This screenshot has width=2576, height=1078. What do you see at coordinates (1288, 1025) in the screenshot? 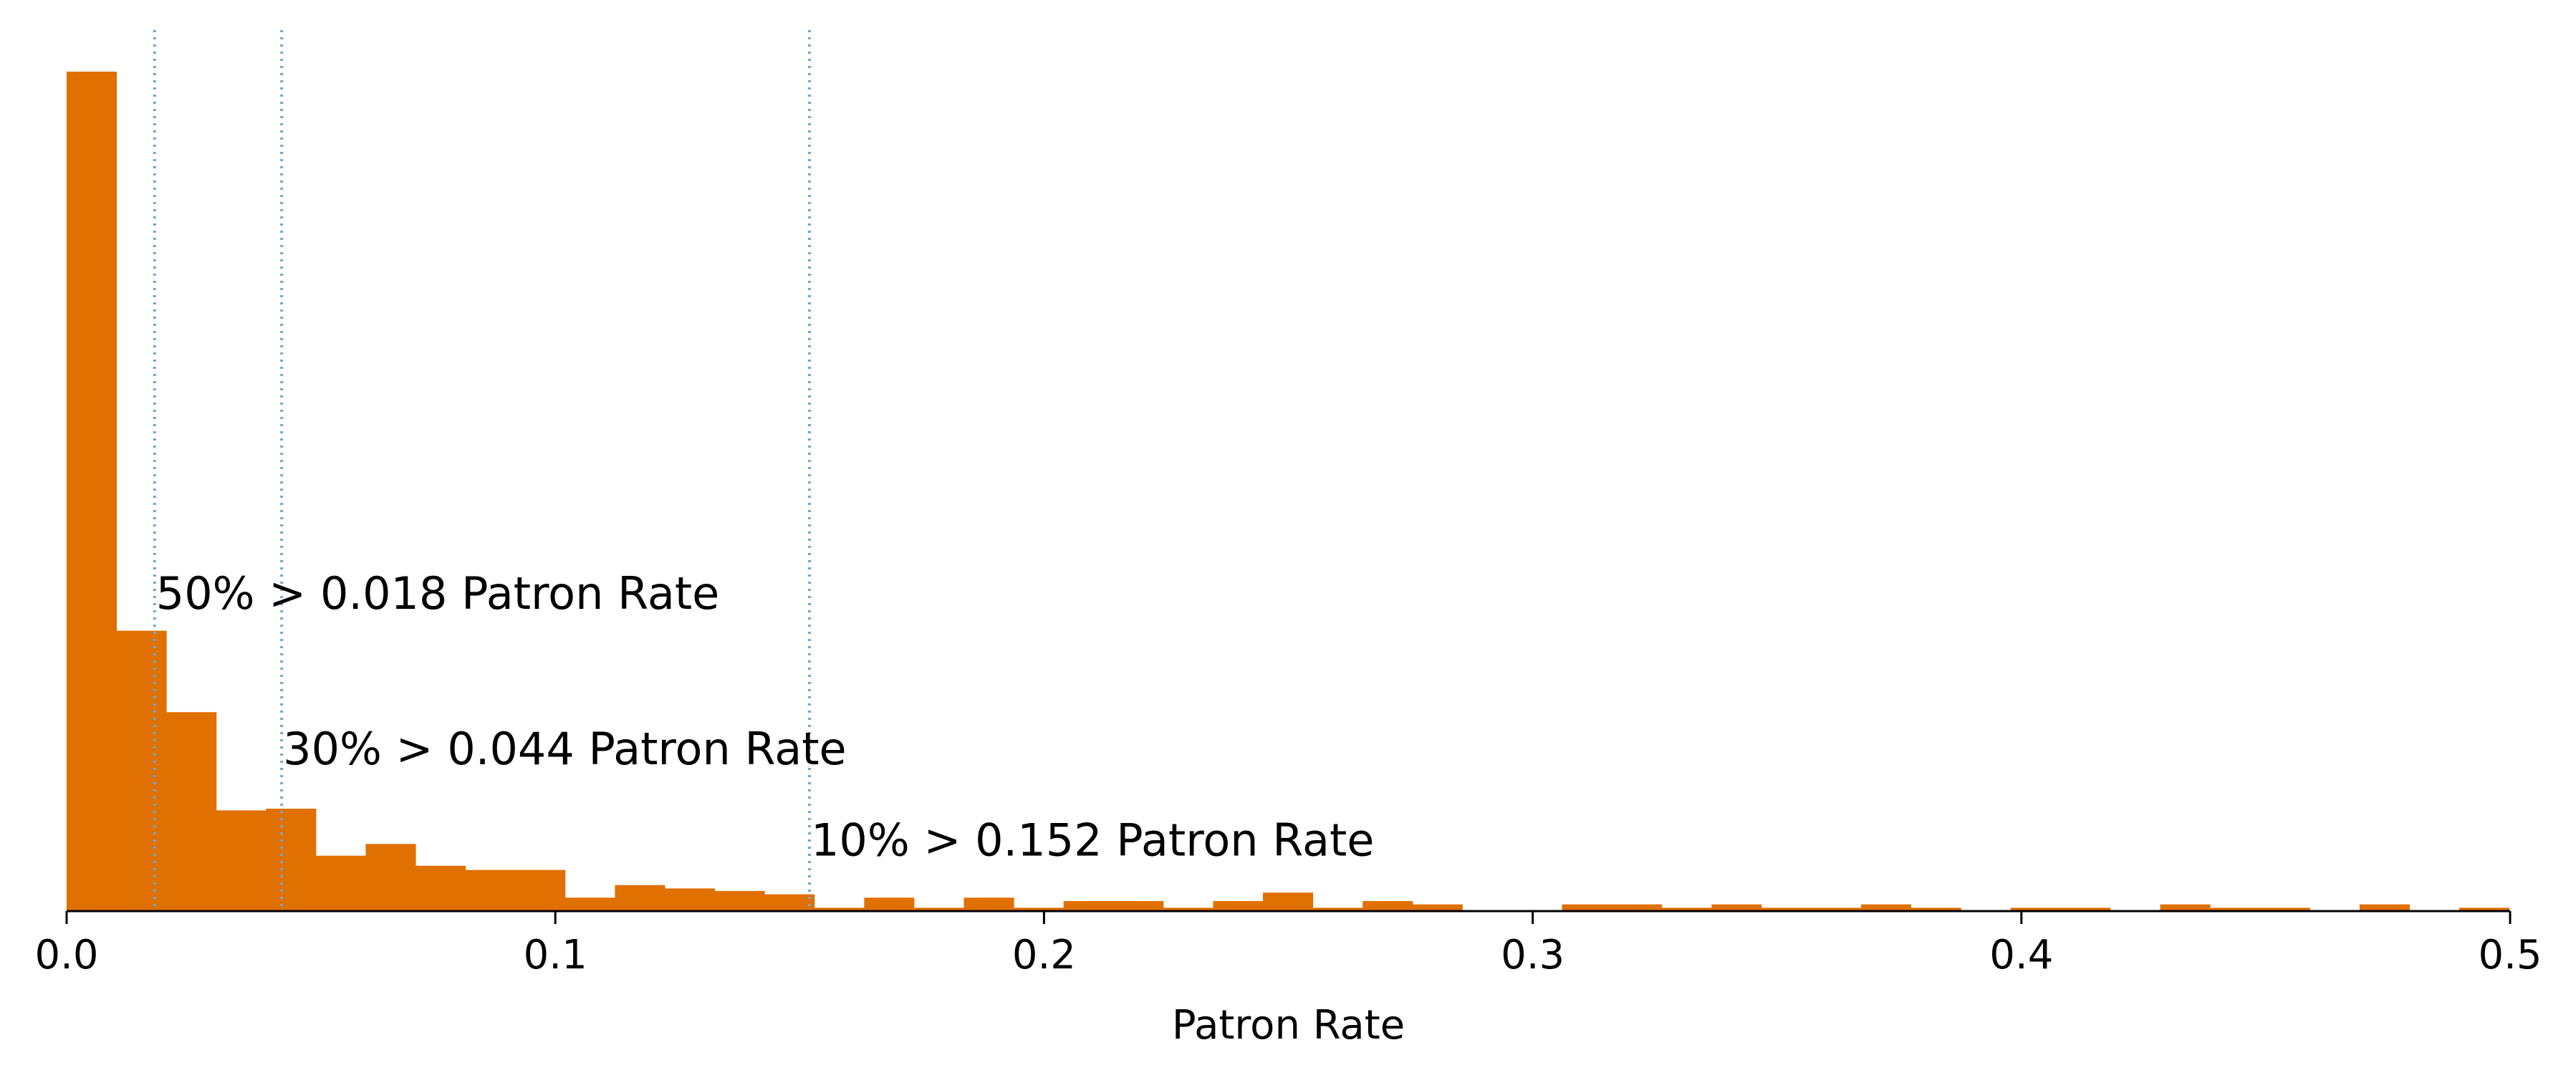
I see `x-axis-title: Patron Rate` at bounding box center [1288, 1025].